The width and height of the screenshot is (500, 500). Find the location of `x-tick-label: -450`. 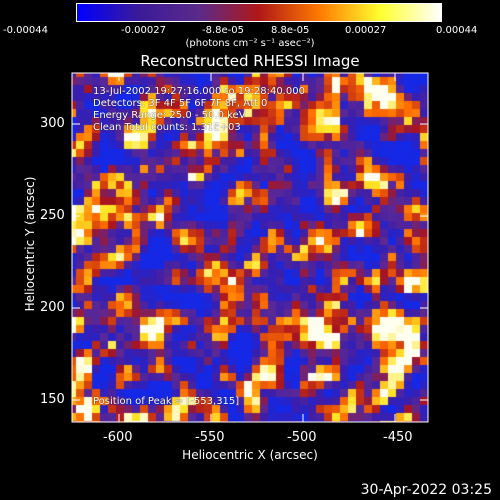

x-tick-label: -450 is located at coordinates (398, 437).